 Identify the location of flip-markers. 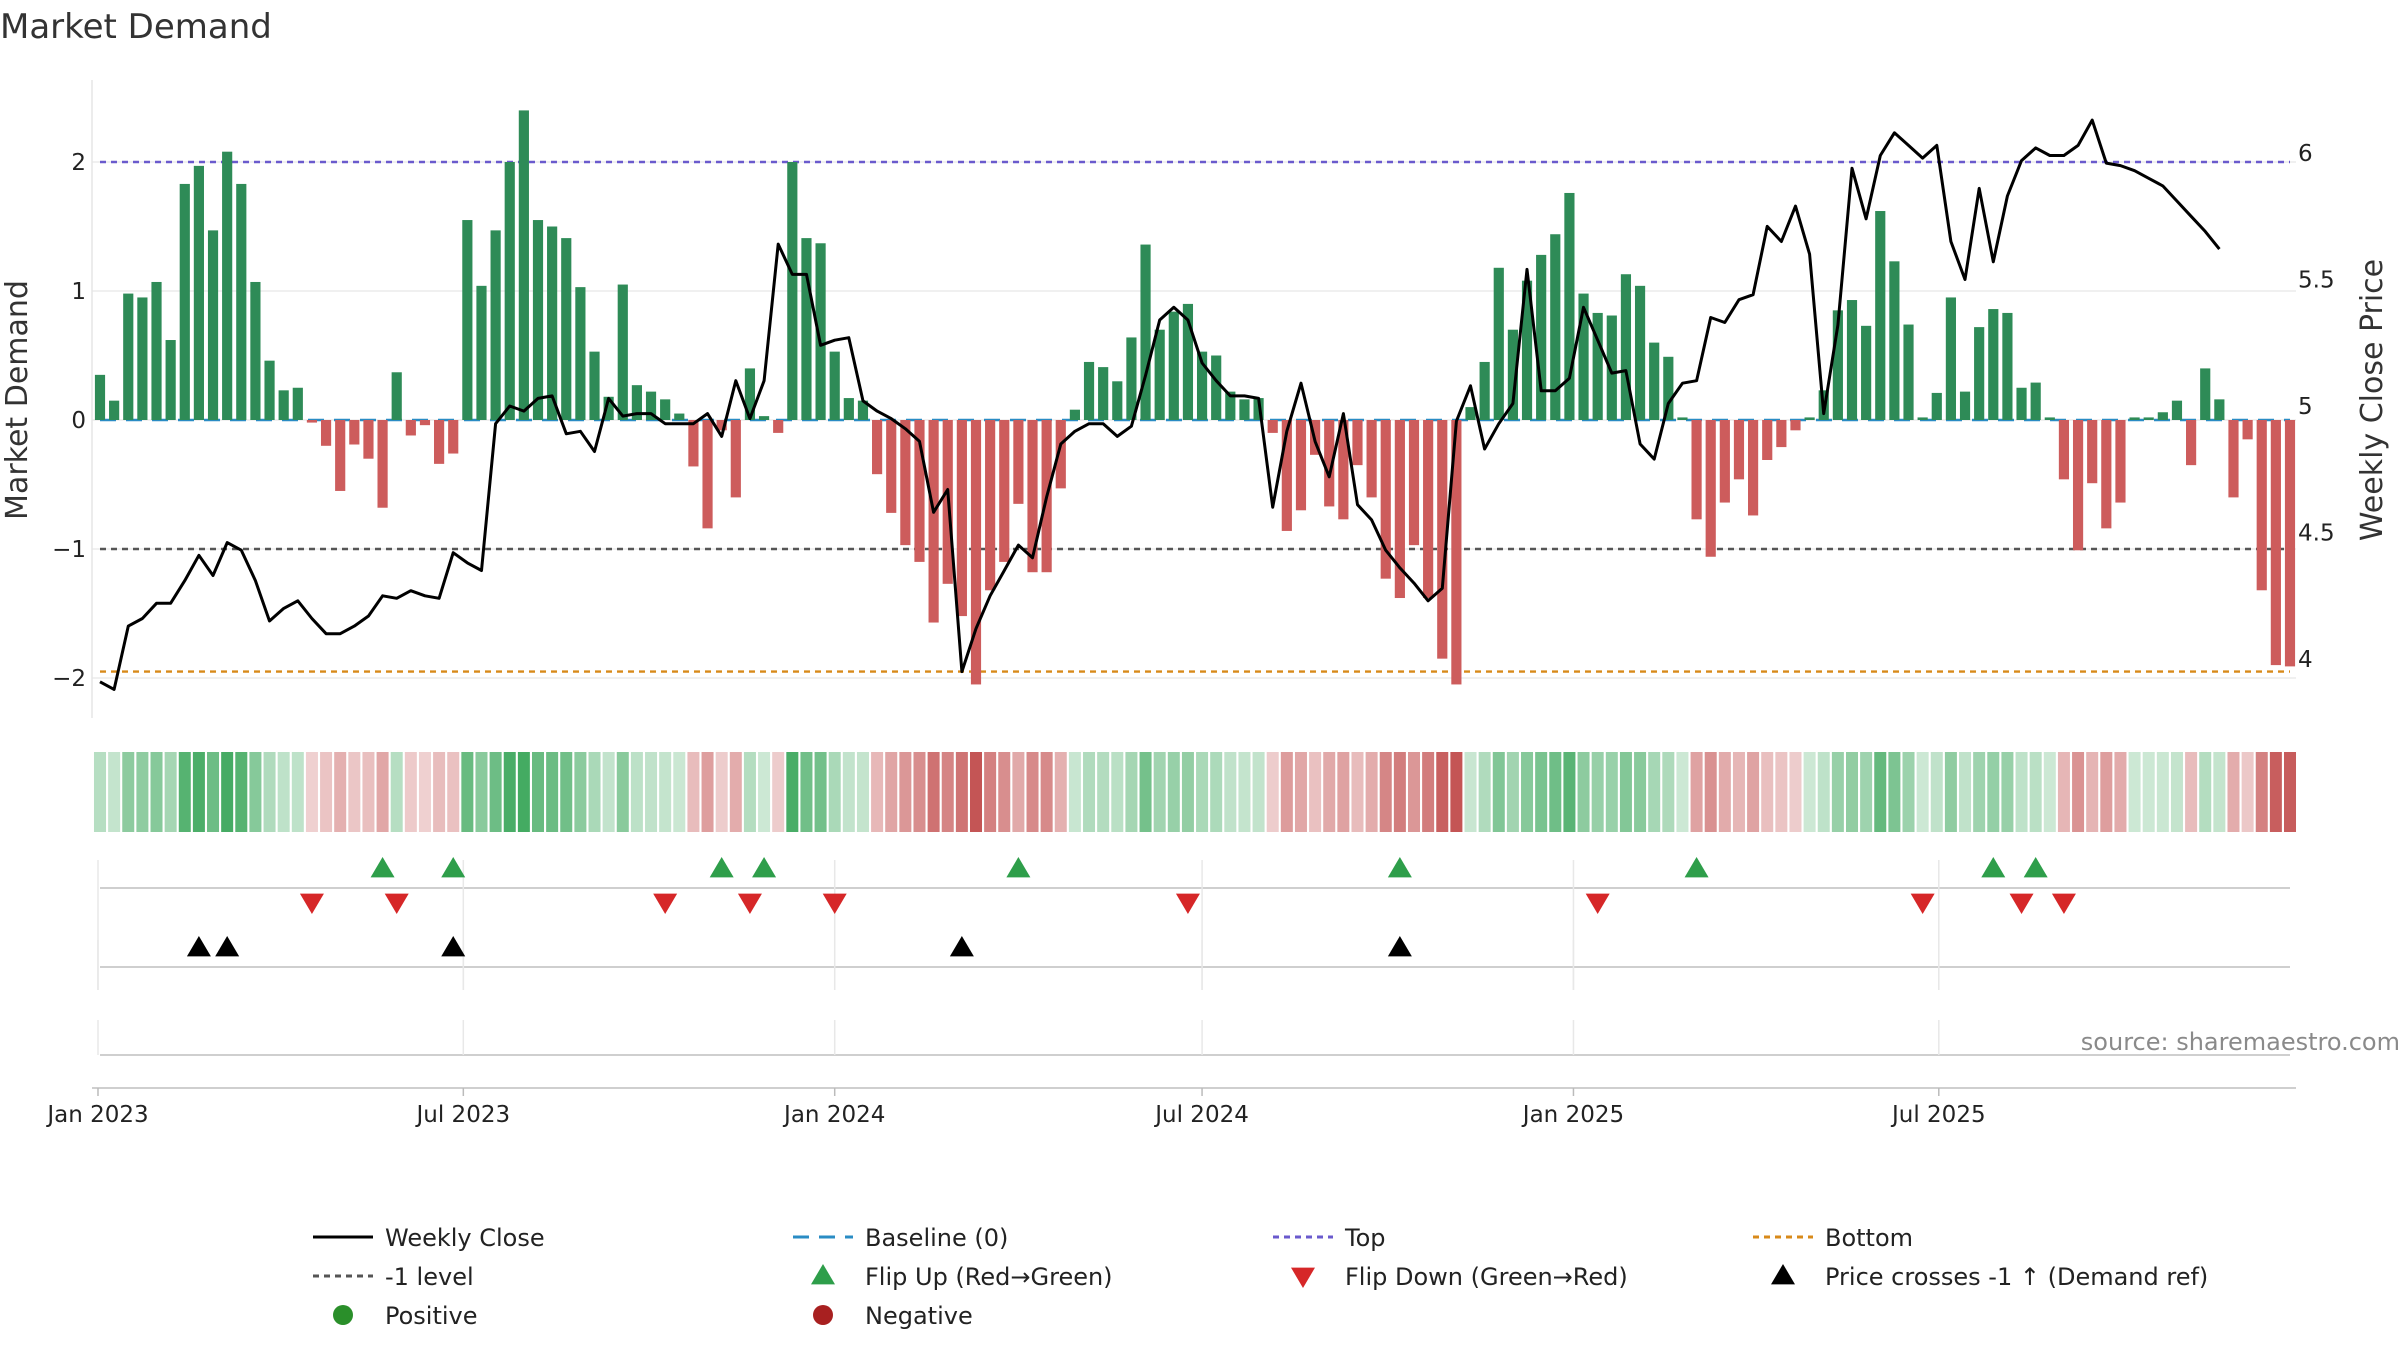
(1187, 885).